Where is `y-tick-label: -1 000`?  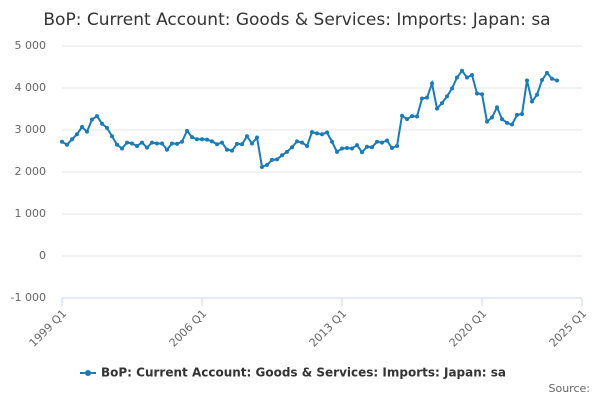
y-tick-label: -1 000 is located at coordinates (28, 297).